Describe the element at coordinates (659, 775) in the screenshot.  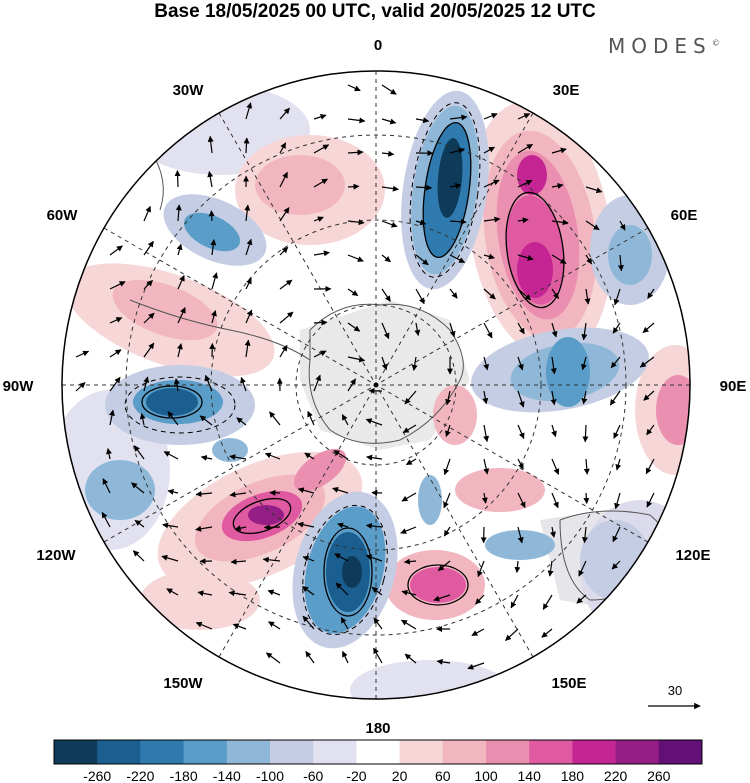
I see `colorbar-tick-label: 260` at that location.